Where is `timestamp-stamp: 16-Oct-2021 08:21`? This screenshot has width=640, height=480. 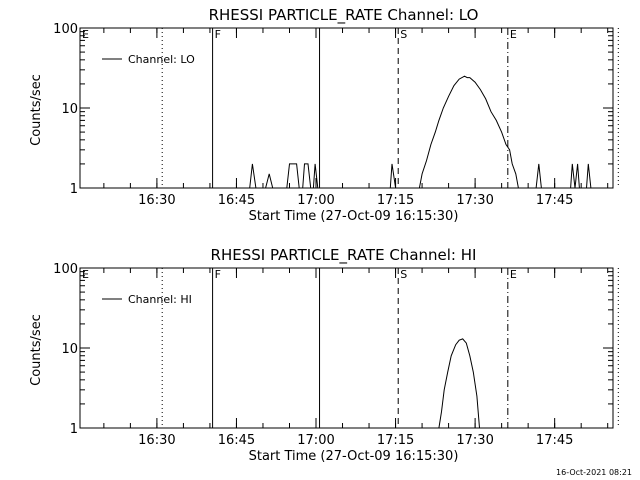 timestamp-stamp: 16-Oct-2021 08:21 is located at coordinates (594, 472).